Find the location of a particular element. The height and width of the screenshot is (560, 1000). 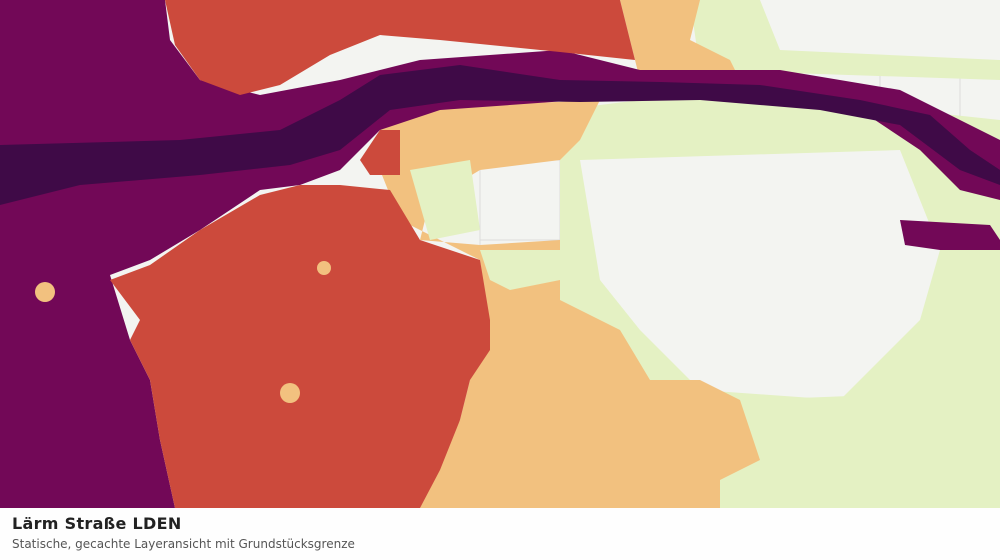

map-title: Lärm Straße LDEN is located at coordinates (97, 523).